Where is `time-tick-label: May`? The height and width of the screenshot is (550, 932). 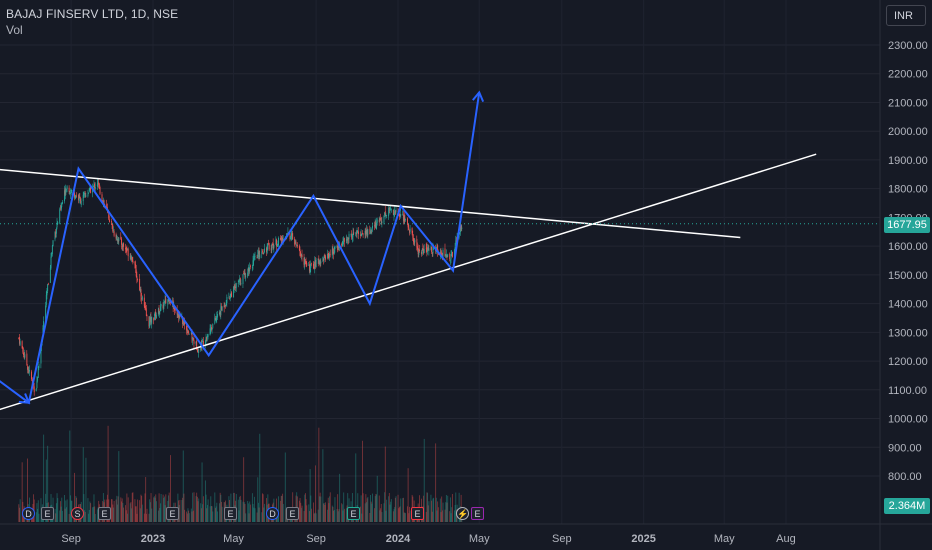
time-tick-label: May is located at coordinates (479, 539).